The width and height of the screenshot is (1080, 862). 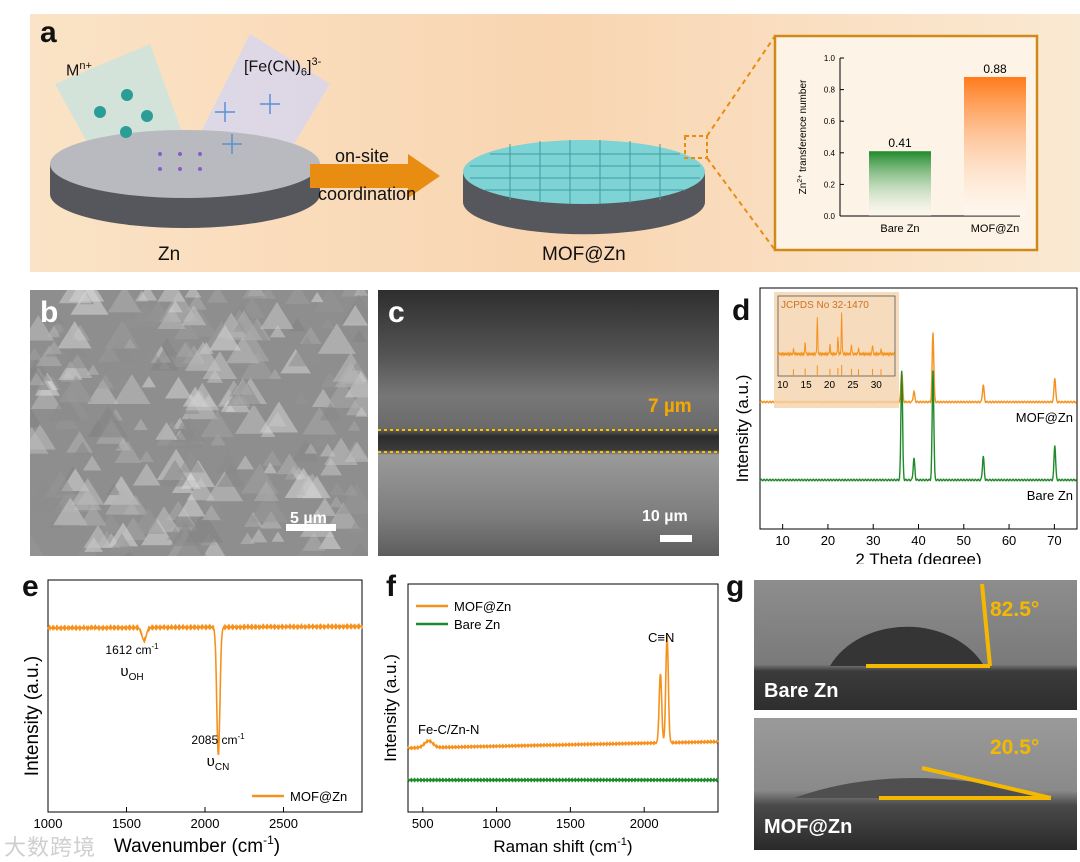 I want to click on contact-angle-mof-zn: 20.5° MOF@Zn, so click(x=915, y=784).